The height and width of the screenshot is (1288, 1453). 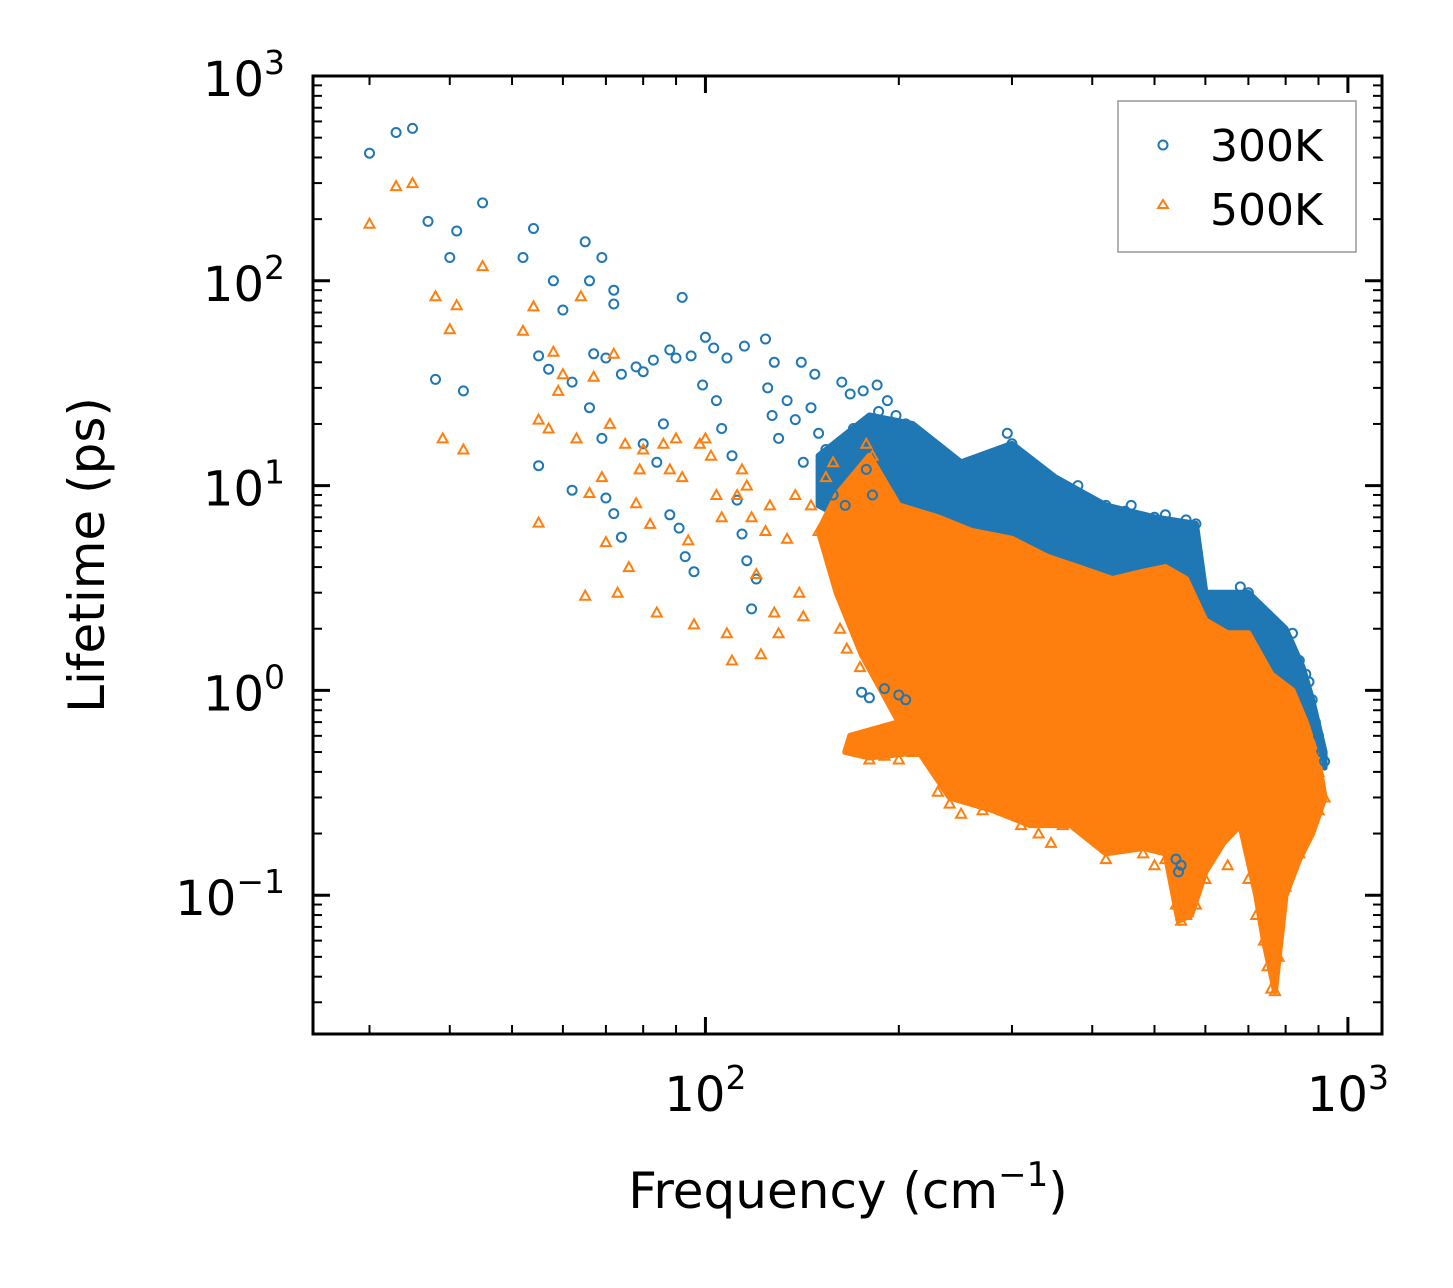 I want to click on x-axis-label-text: Frequency (cm, so click(x=813, y=1191).